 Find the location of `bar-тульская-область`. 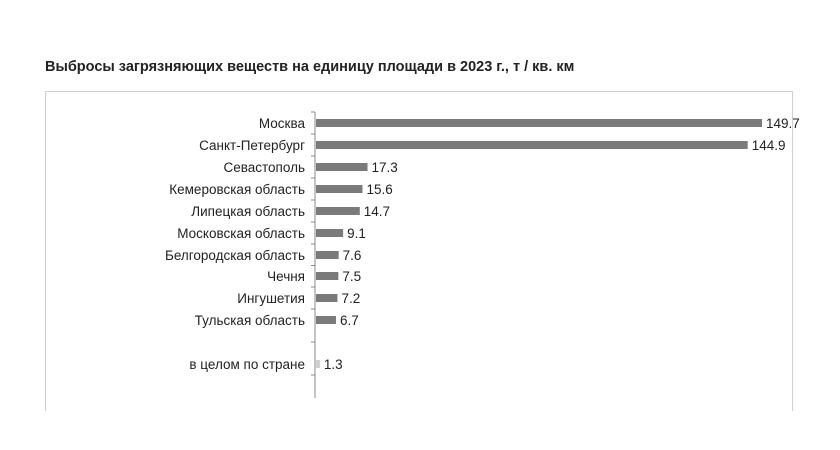

bar-тульская-область is located at coordinates (326, 320).